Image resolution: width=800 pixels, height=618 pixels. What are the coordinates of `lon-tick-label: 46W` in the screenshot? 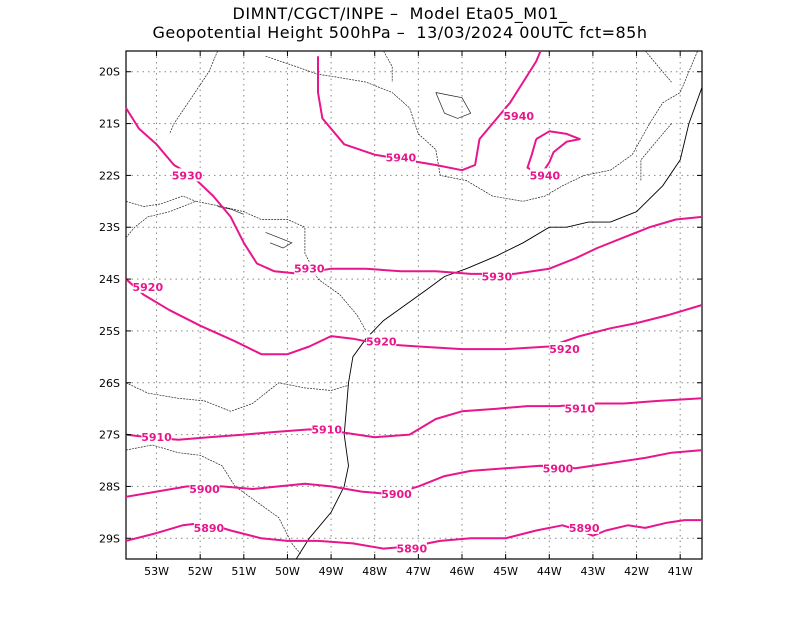 It's located at (462, 571).